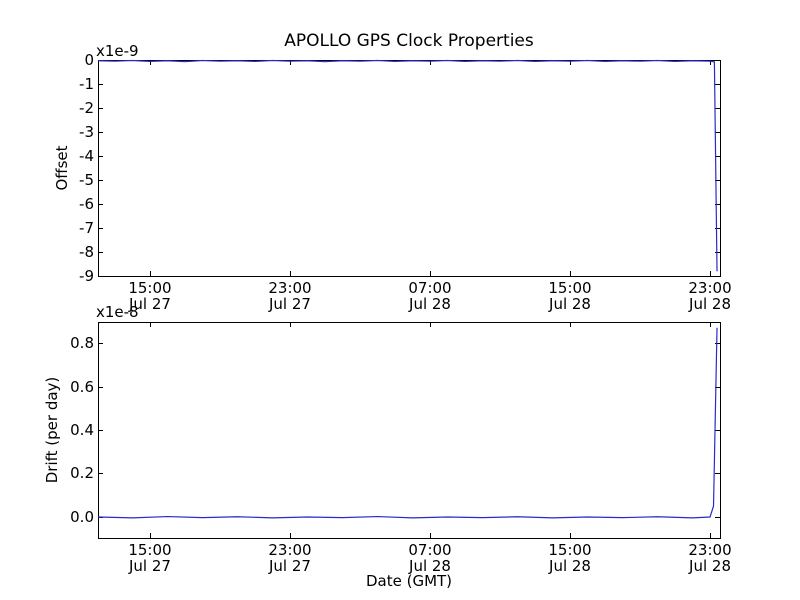 The height and width of the screenshot is (600, 800). What do you see at coordinates (86, 276) in the screenshot?
I see `y-tick-label: -9` at bounding box center [86, 276].